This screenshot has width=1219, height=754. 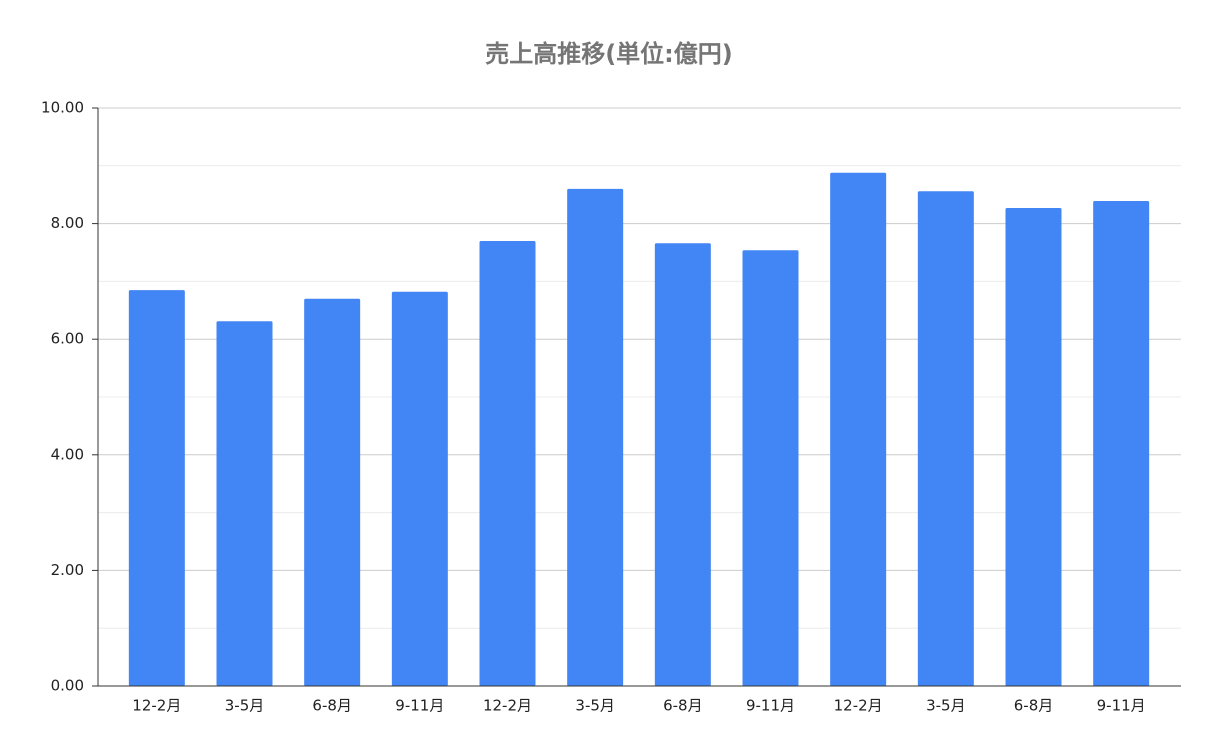 What do you see at coordinates (67, 339) in the screenshot?
I see `y-tick-label: 6.00` at bounding box center [67, 339].